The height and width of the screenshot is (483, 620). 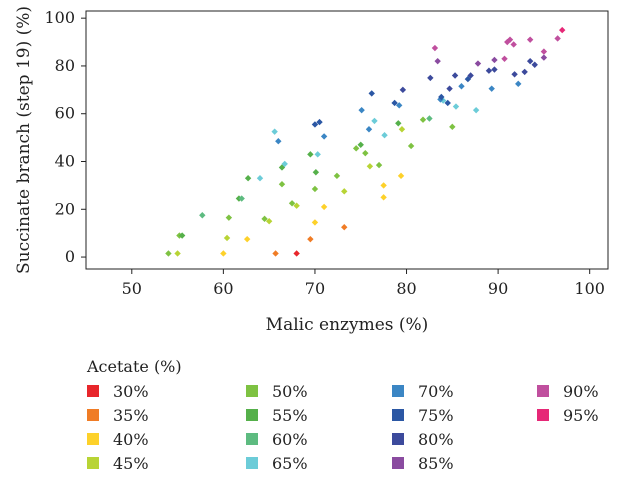 I want to click on legend-label: 35%, so click(x=131, y=415).